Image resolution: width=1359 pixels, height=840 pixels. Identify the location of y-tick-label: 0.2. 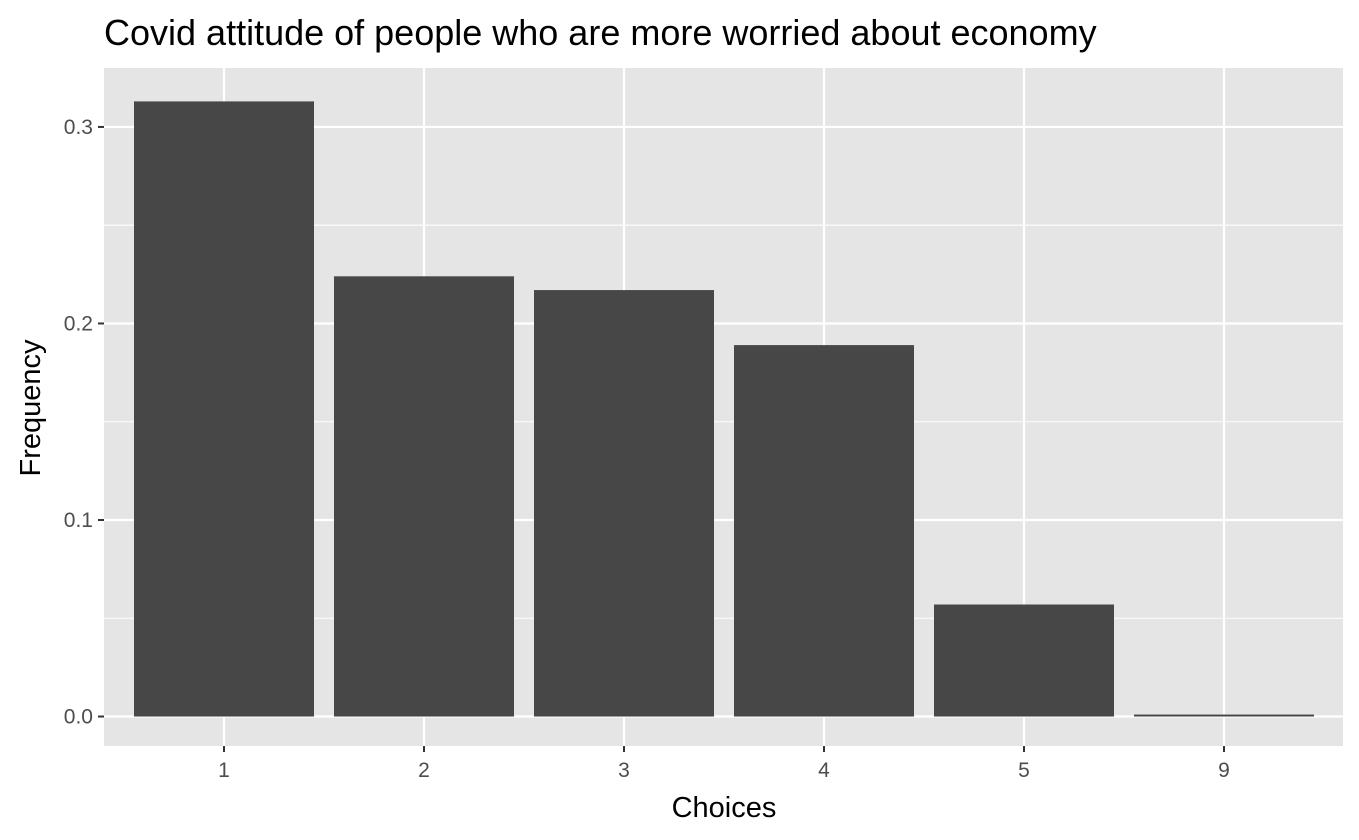
(78, 323).